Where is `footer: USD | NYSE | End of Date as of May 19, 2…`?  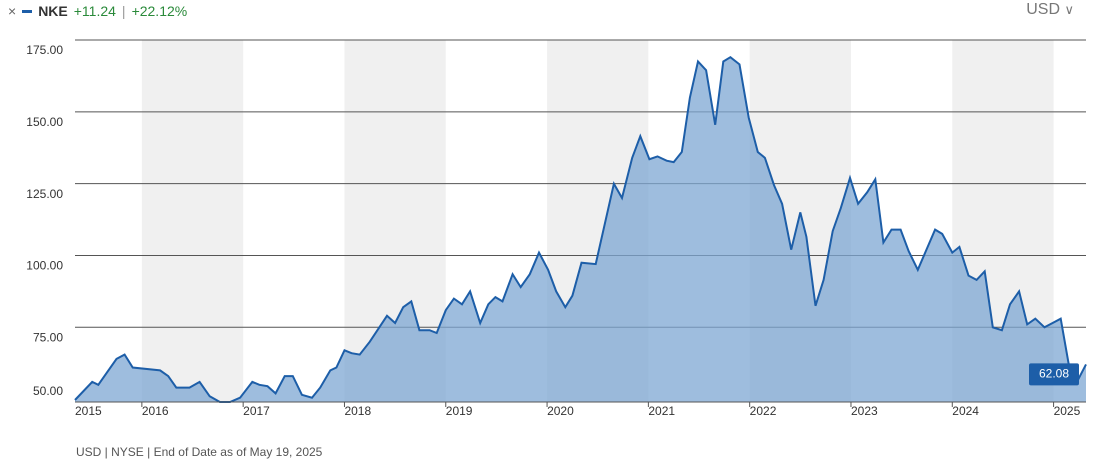
footer: USD | NYSE | End of Date as of May 19, 2… is located at coordinates (199, 452).